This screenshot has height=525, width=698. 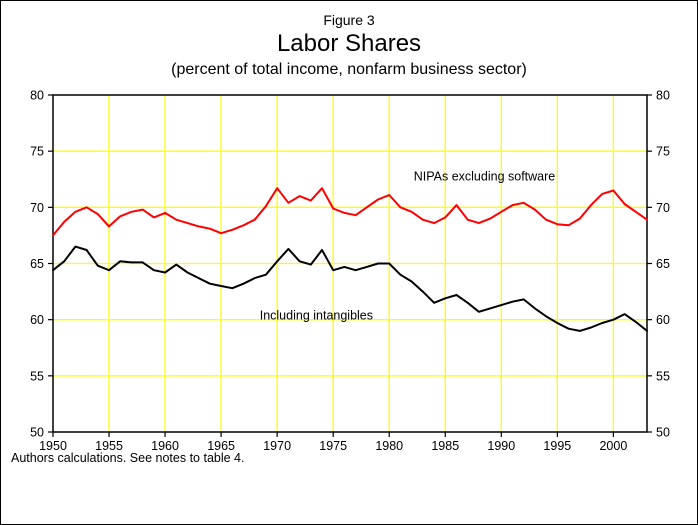 What do you see at coordinates (333, 446) in the screenshot?
I see `x-tick-label: 1975` at bounding box center [333, 446].